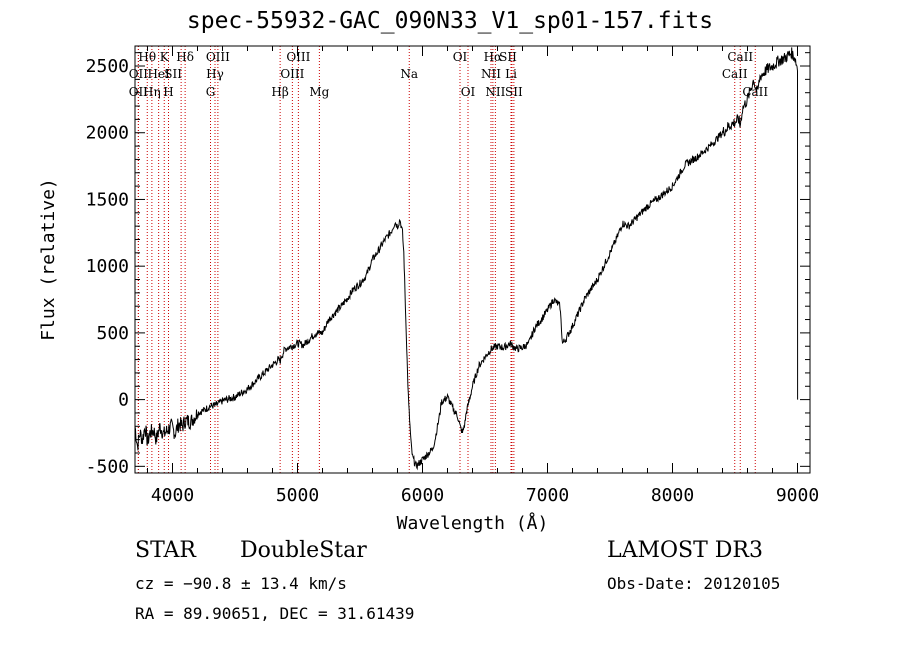 This screenshot has height=649, width=900. Describe the element at coordinates (672, 495) in the screenshot. I see `x-tick-label: 8000` at that location.